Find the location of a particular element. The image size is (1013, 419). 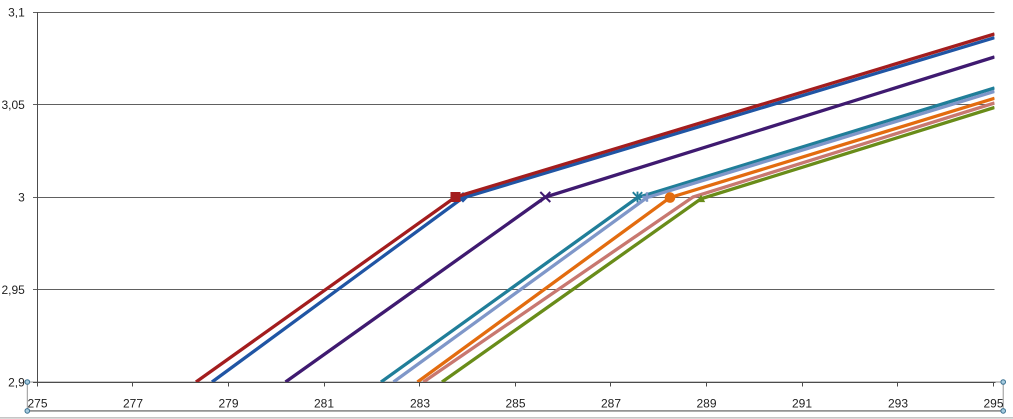

svg-text: 293 is located at coordinates (898, 404).